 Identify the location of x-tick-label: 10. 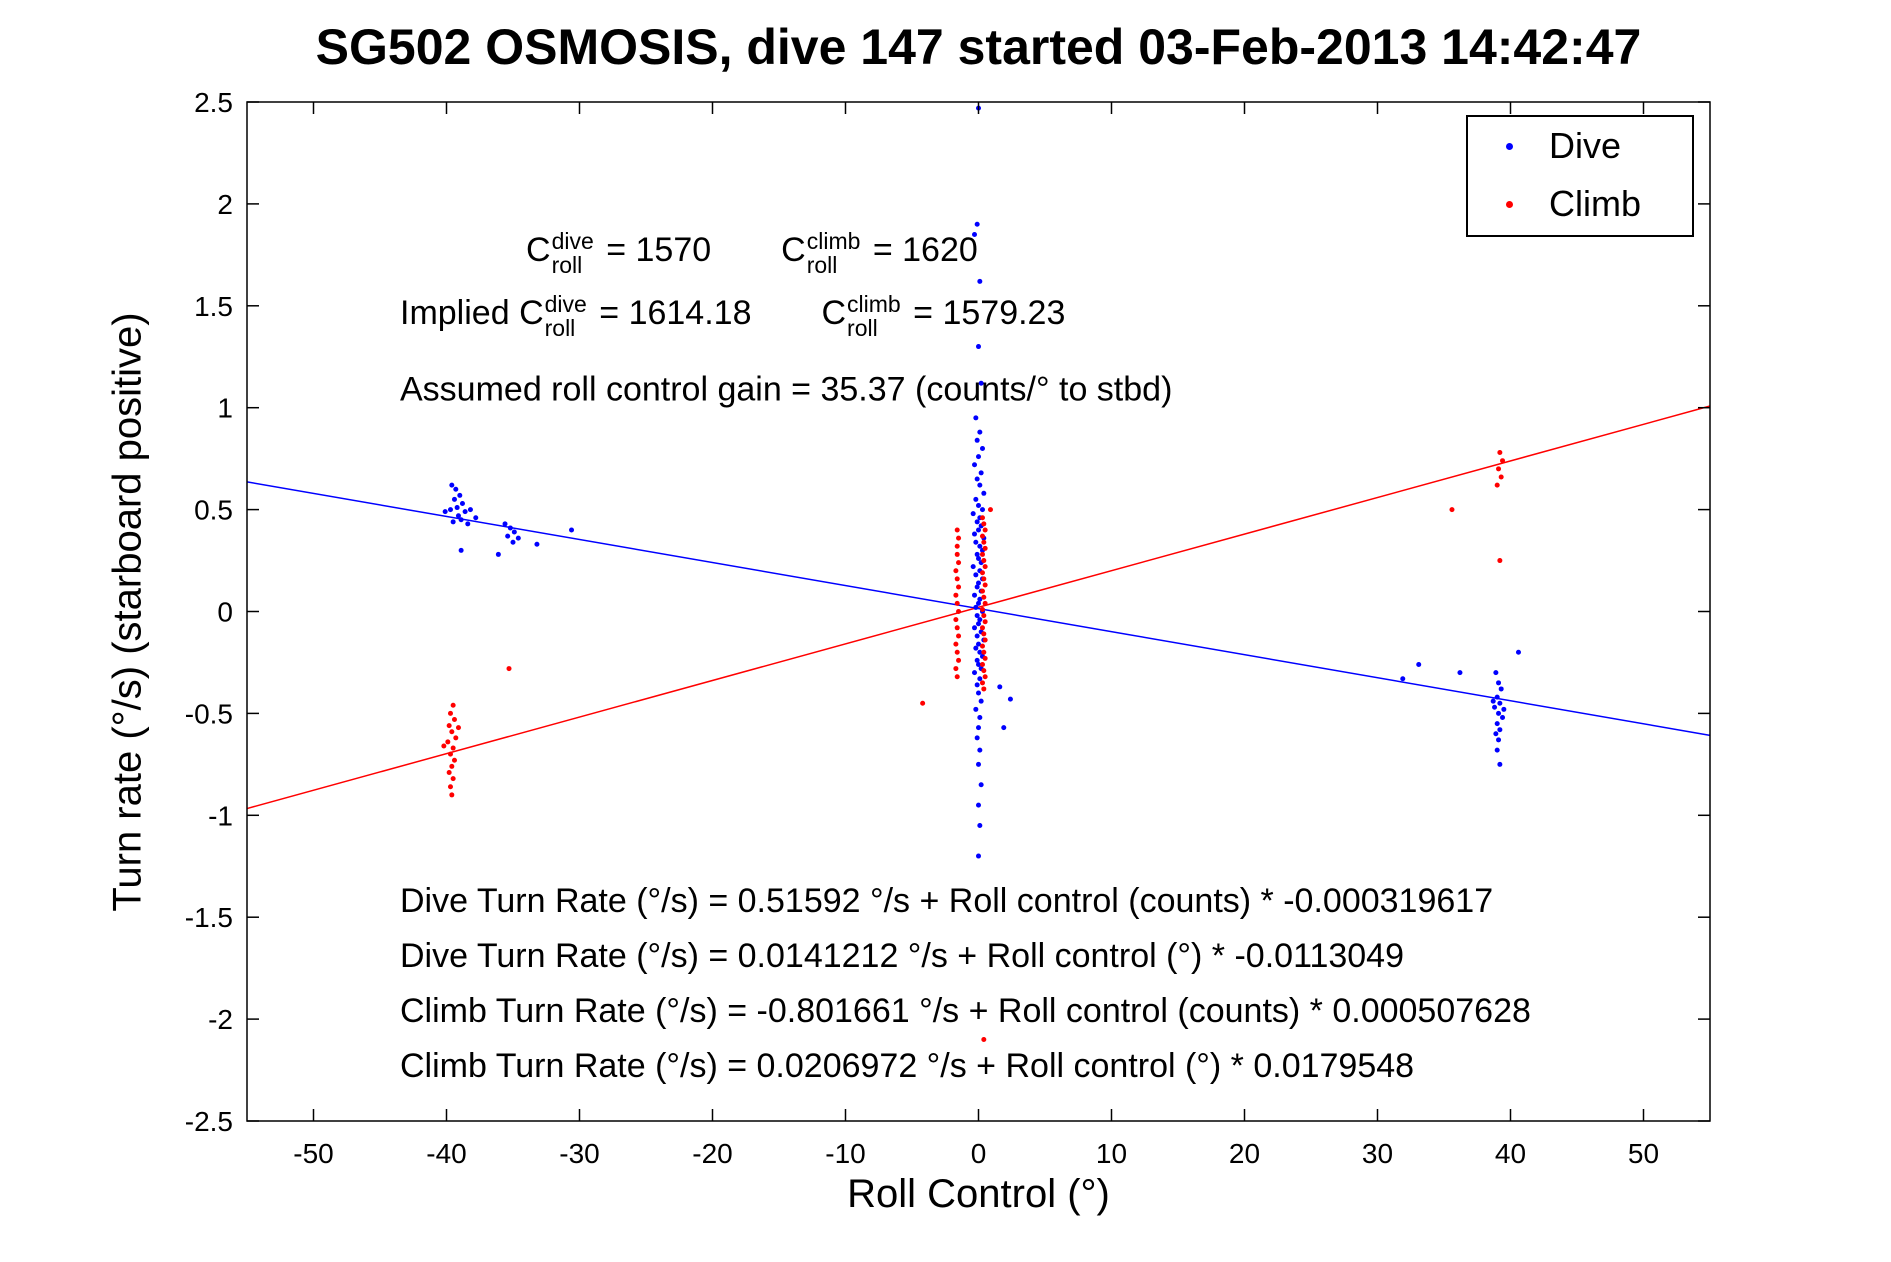
(1111, 1153).